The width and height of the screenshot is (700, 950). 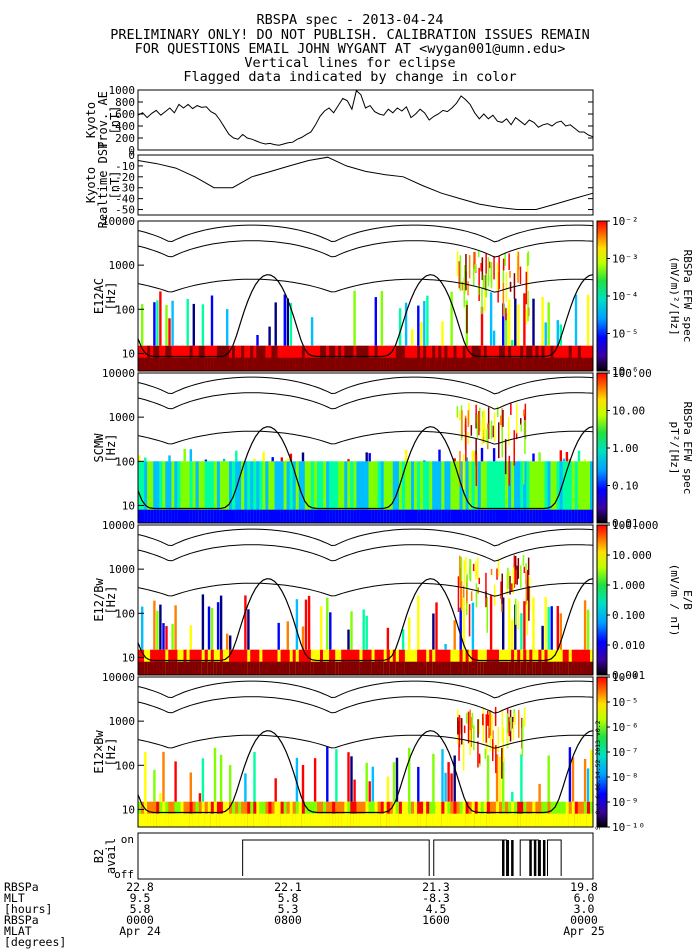 I want to click on e12-over-bw-cyclotron-curve, so click(x=365, y=620).